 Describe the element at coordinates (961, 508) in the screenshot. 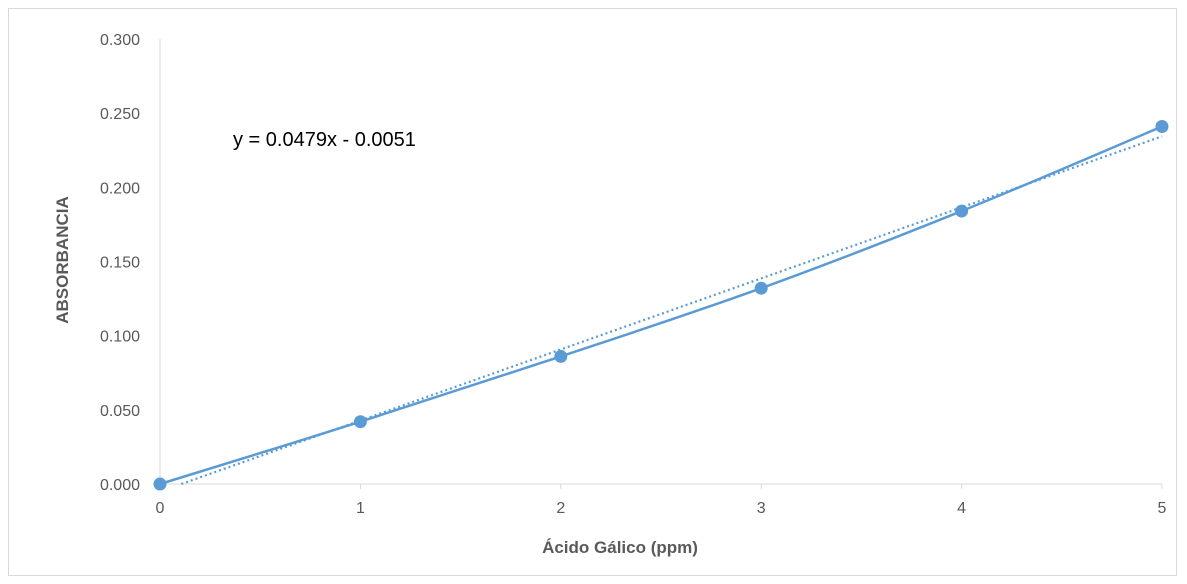

I see `x-tick-label: 4` at that location.